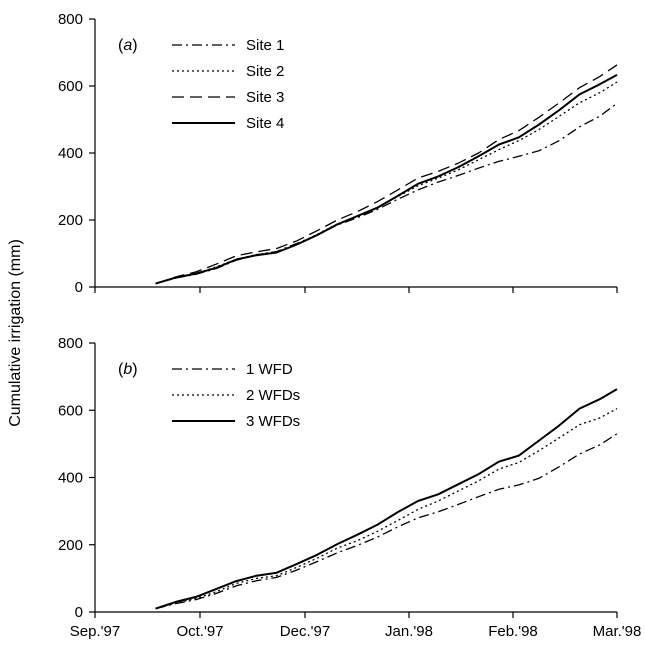 Image resolution: width=645 pixels, height=658 pixels. What do you see at coordinates (265, 123) in the screenshot?
I see `legend-label: Site 4` at bounding box center [265, 123].